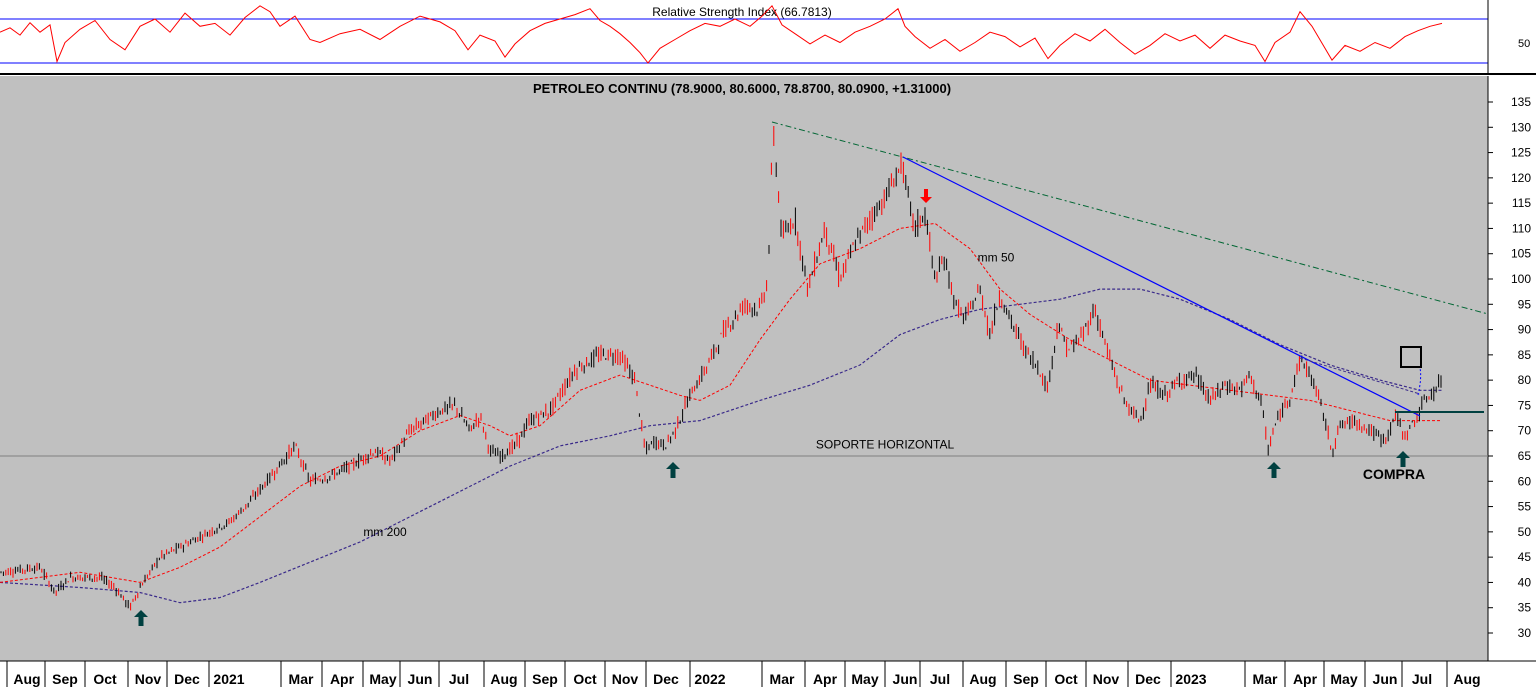 Image resolution: width=1536 pixels, height=687 pixels. Describe the element at coordinates (1525, 481) in the screenshot. I see `y-tick-label: 60` at that location.